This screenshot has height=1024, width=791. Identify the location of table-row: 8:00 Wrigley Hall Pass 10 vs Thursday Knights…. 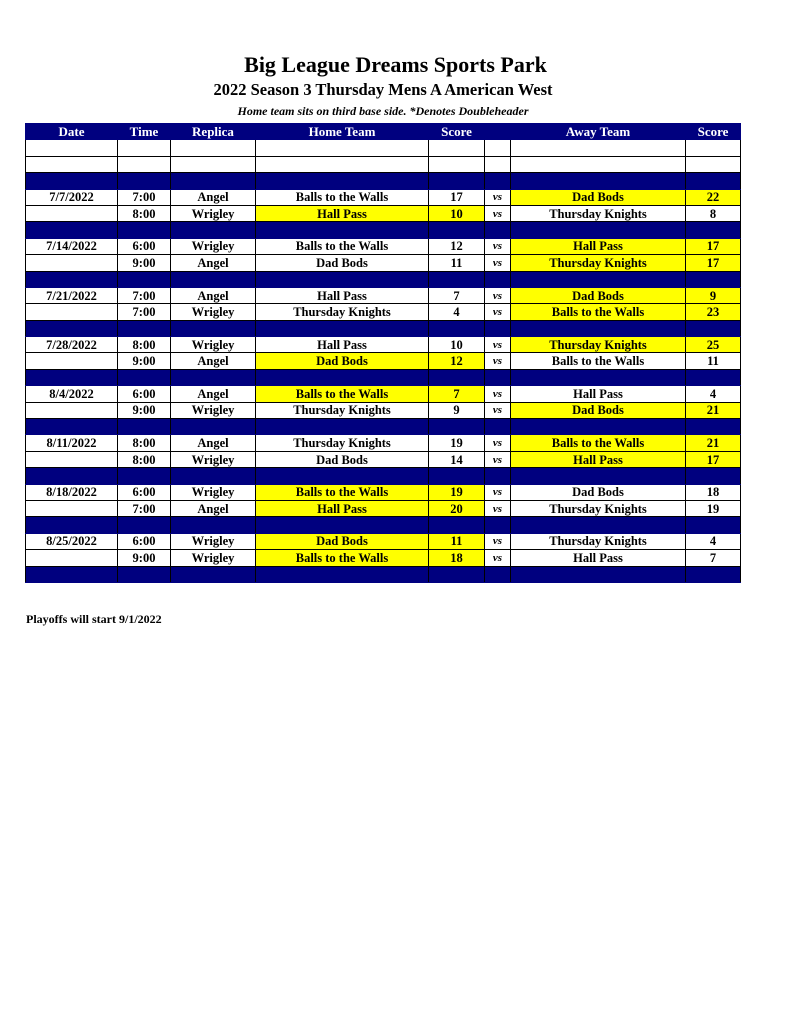
(383, 213).